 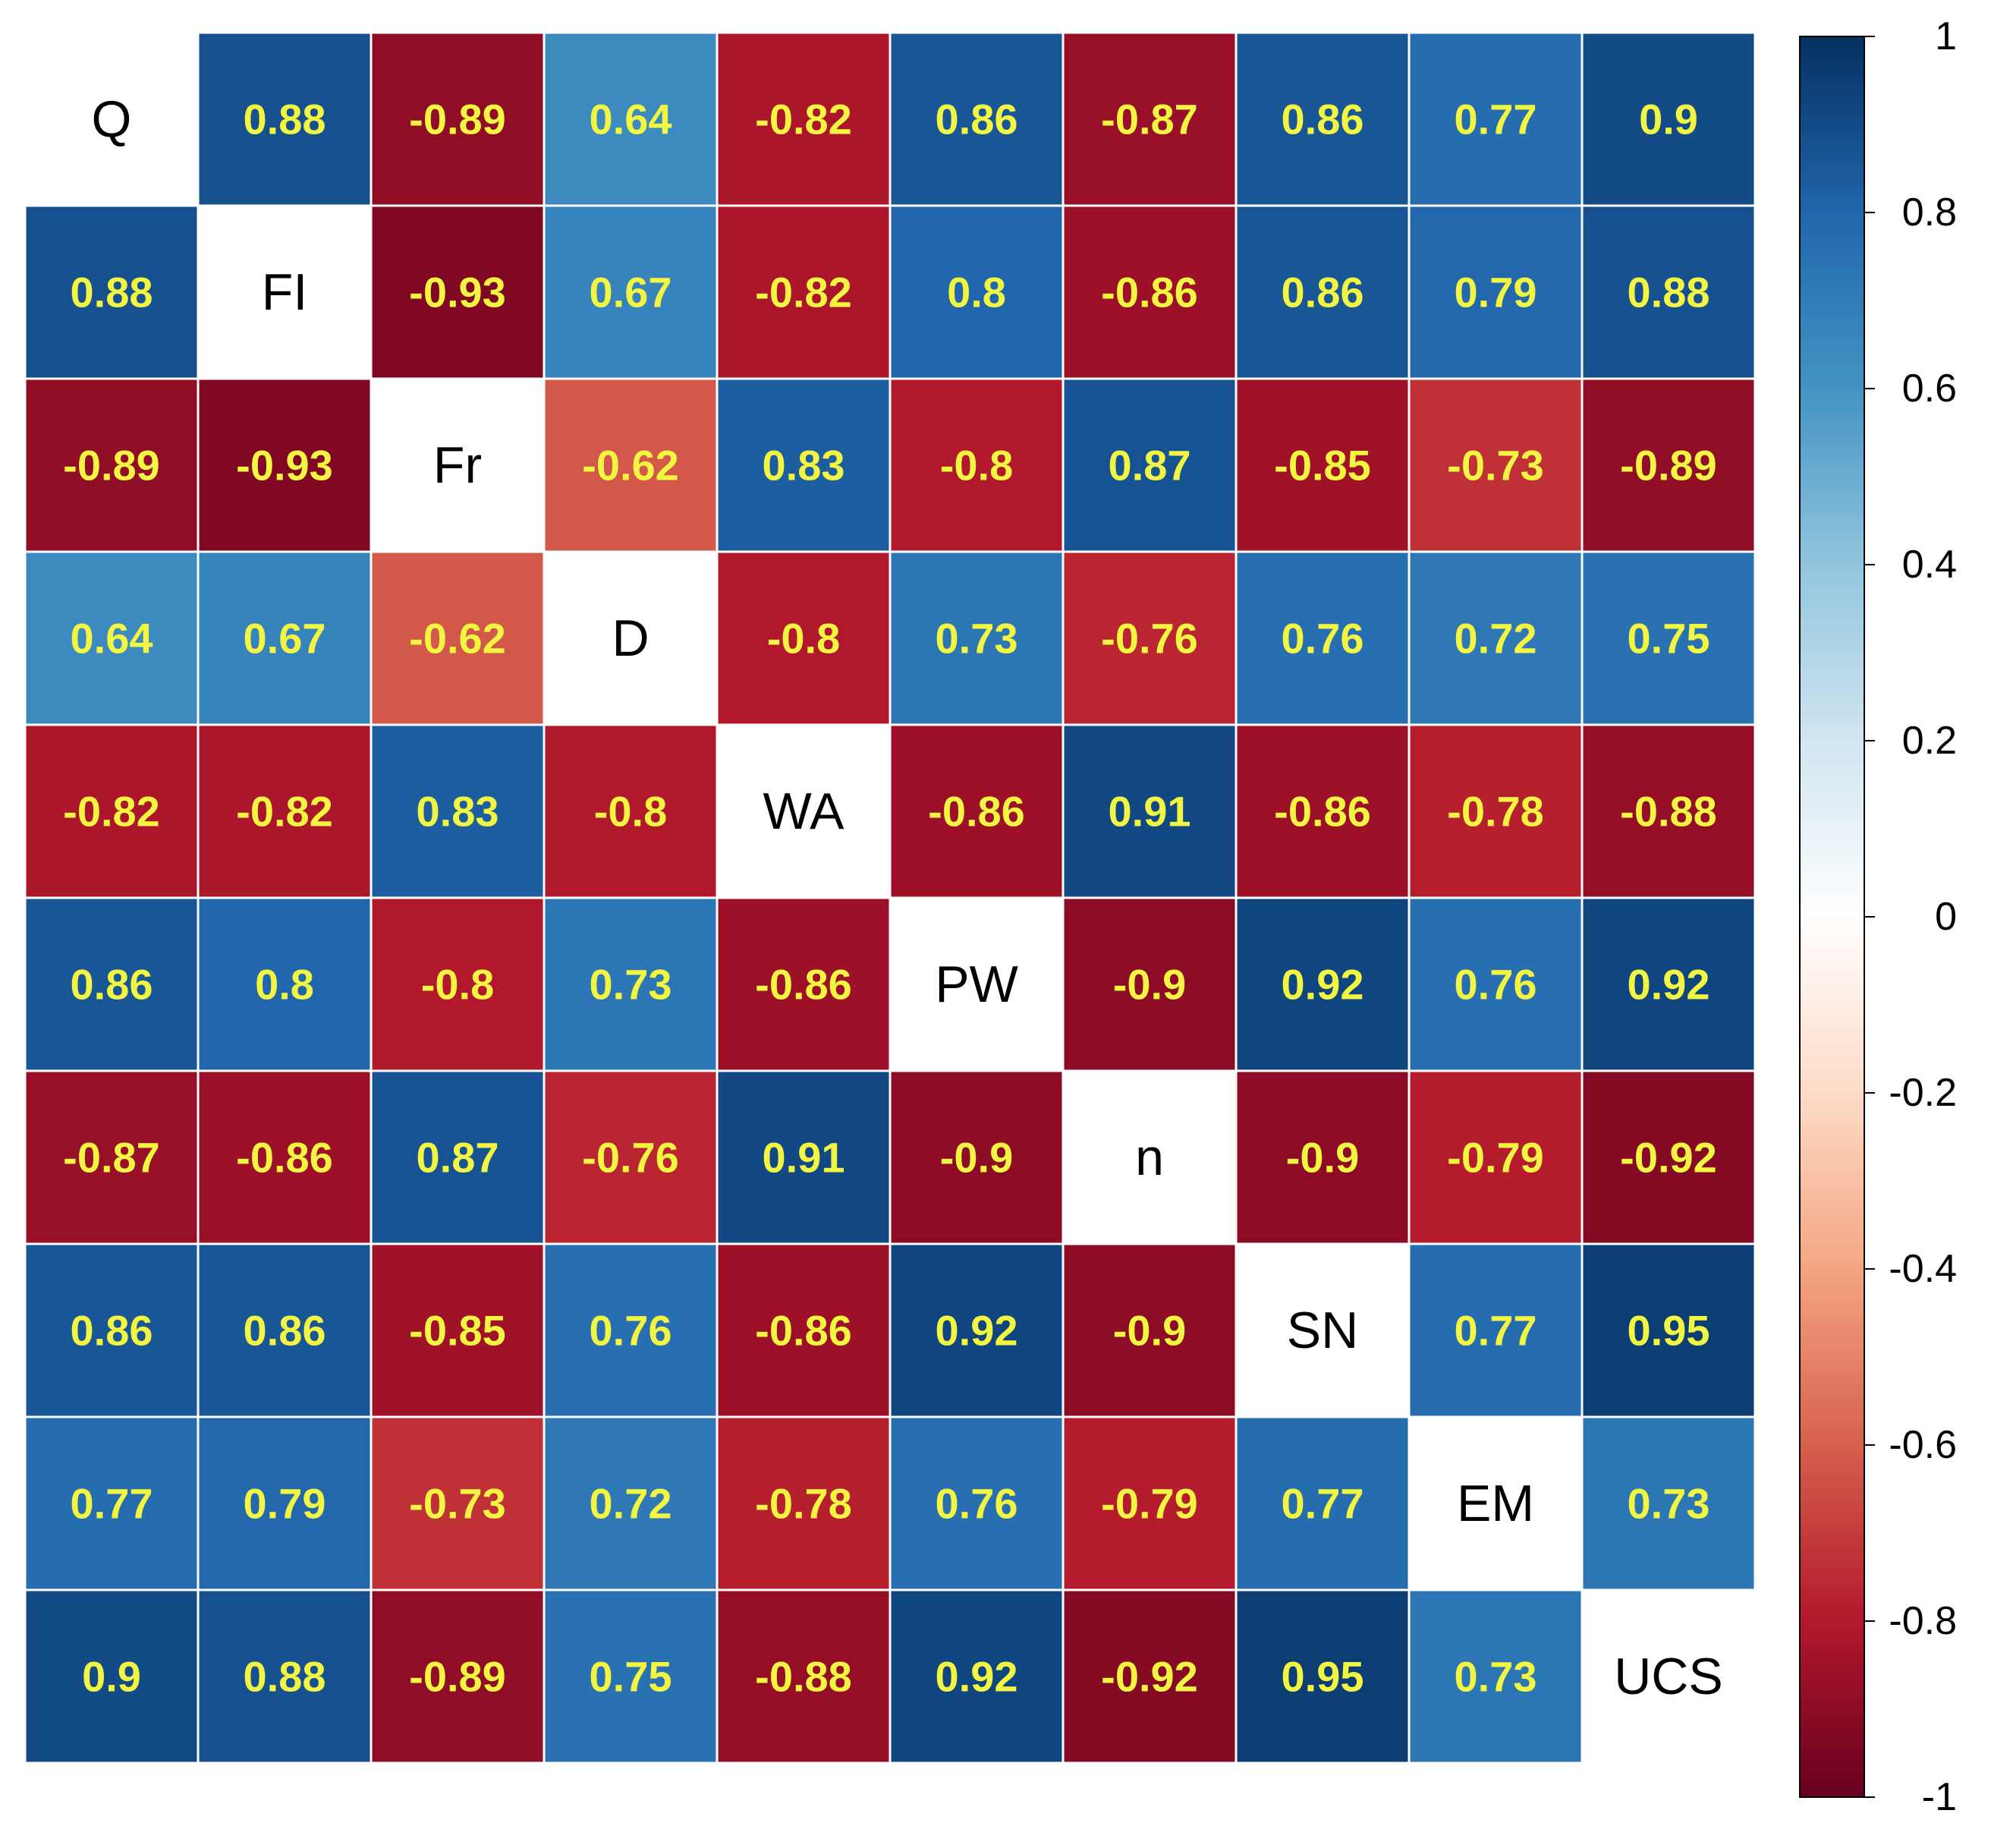 What do you see at coordinates (1946, 917) in the screenshot?
I see `colorbar-tick-label: 0` at bounding box center [1946, 917].